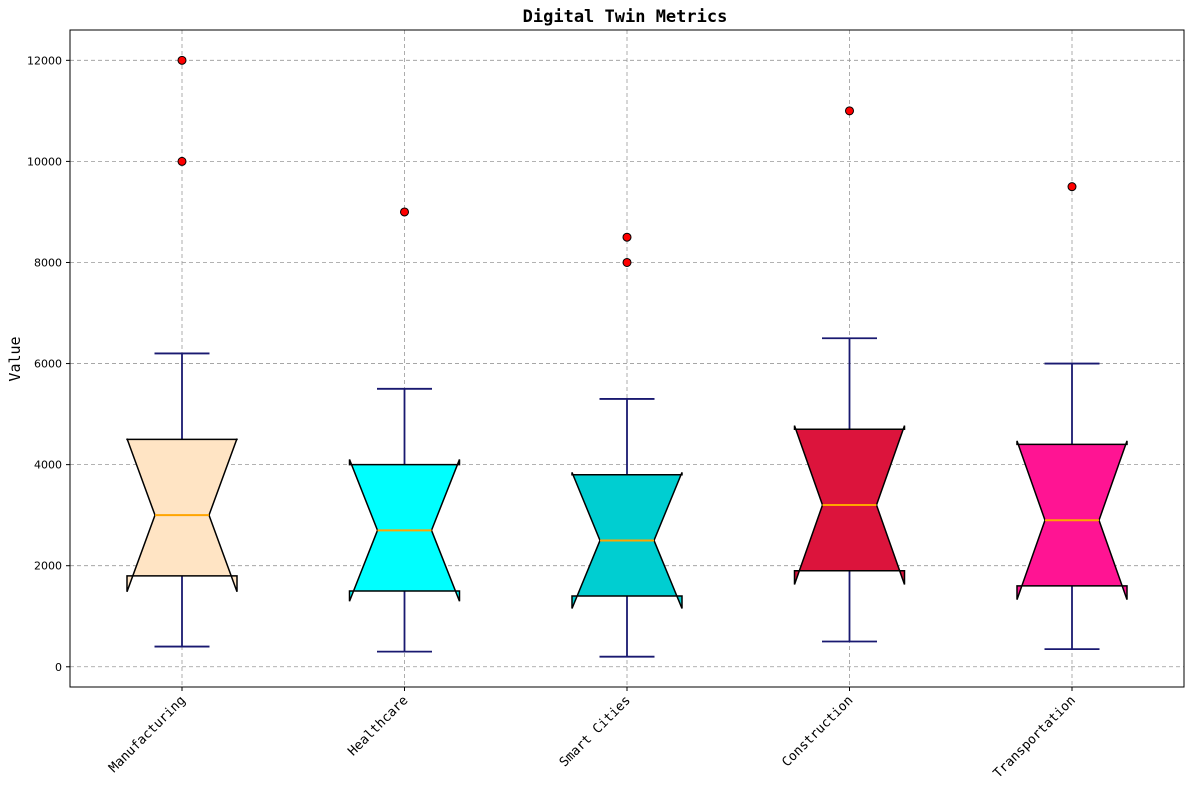 Image resolution: width=1191 pixels, height=791 pixels. I want to click on x-tick-label: Transportation, so click(1035, 737).